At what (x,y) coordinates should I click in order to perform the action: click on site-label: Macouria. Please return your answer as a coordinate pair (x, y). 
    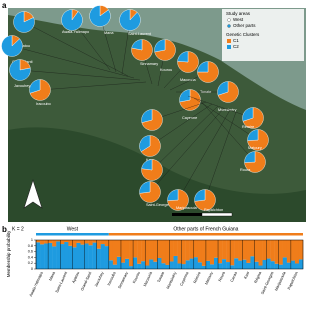
    Looking at the image, I should click on (188, 80).